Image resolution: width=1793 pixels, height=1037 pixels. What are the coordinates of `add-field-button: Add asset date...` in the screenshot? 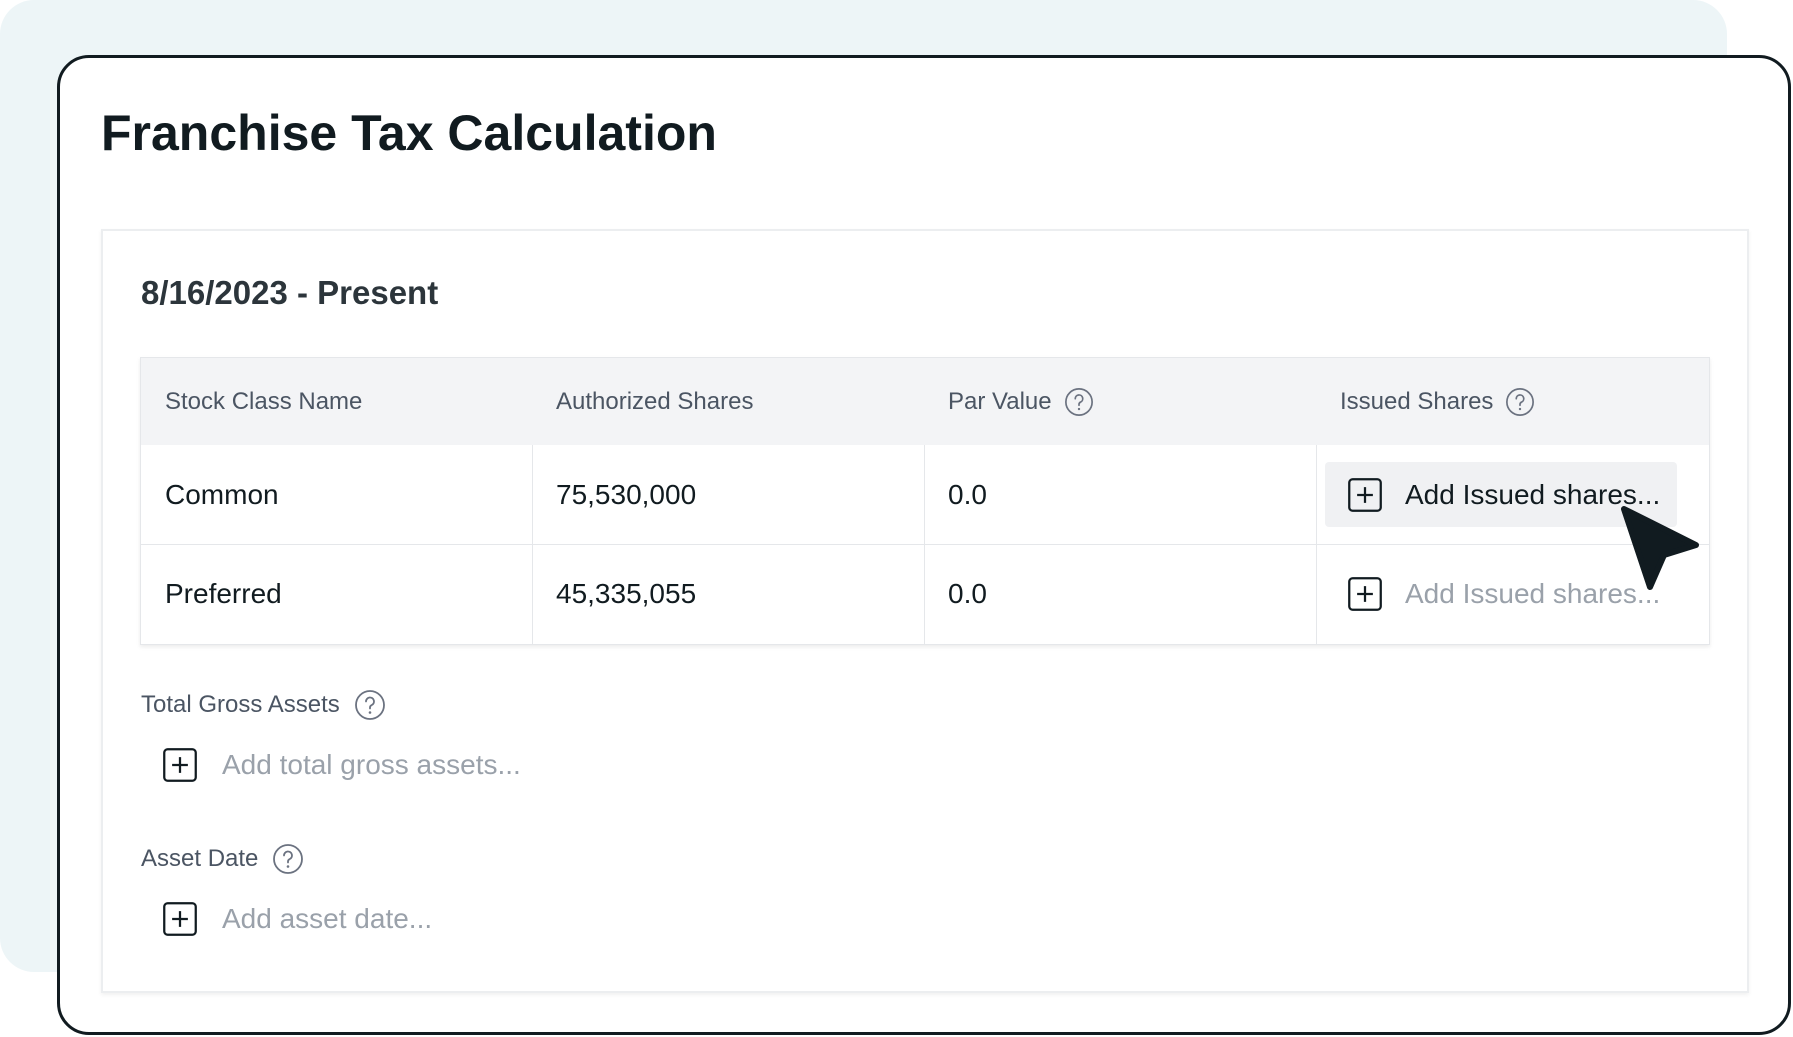 It's located at (297, 919).